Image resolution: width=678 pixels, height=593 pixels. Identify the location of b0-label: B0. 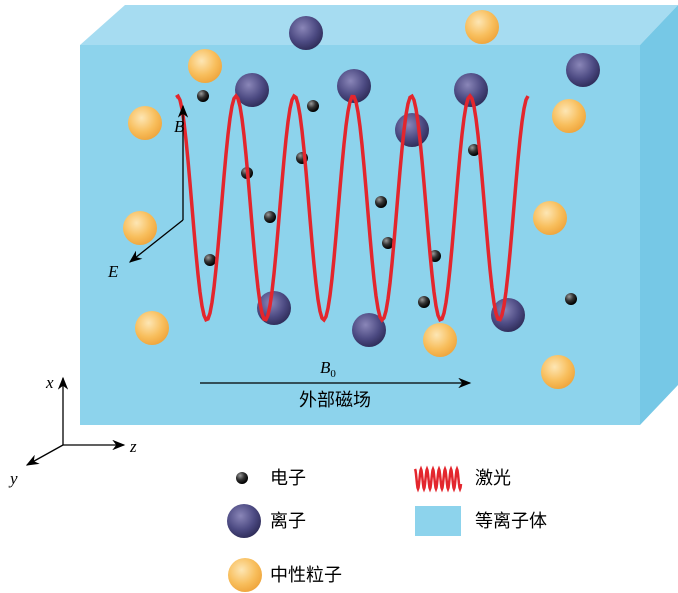
(328, 369).